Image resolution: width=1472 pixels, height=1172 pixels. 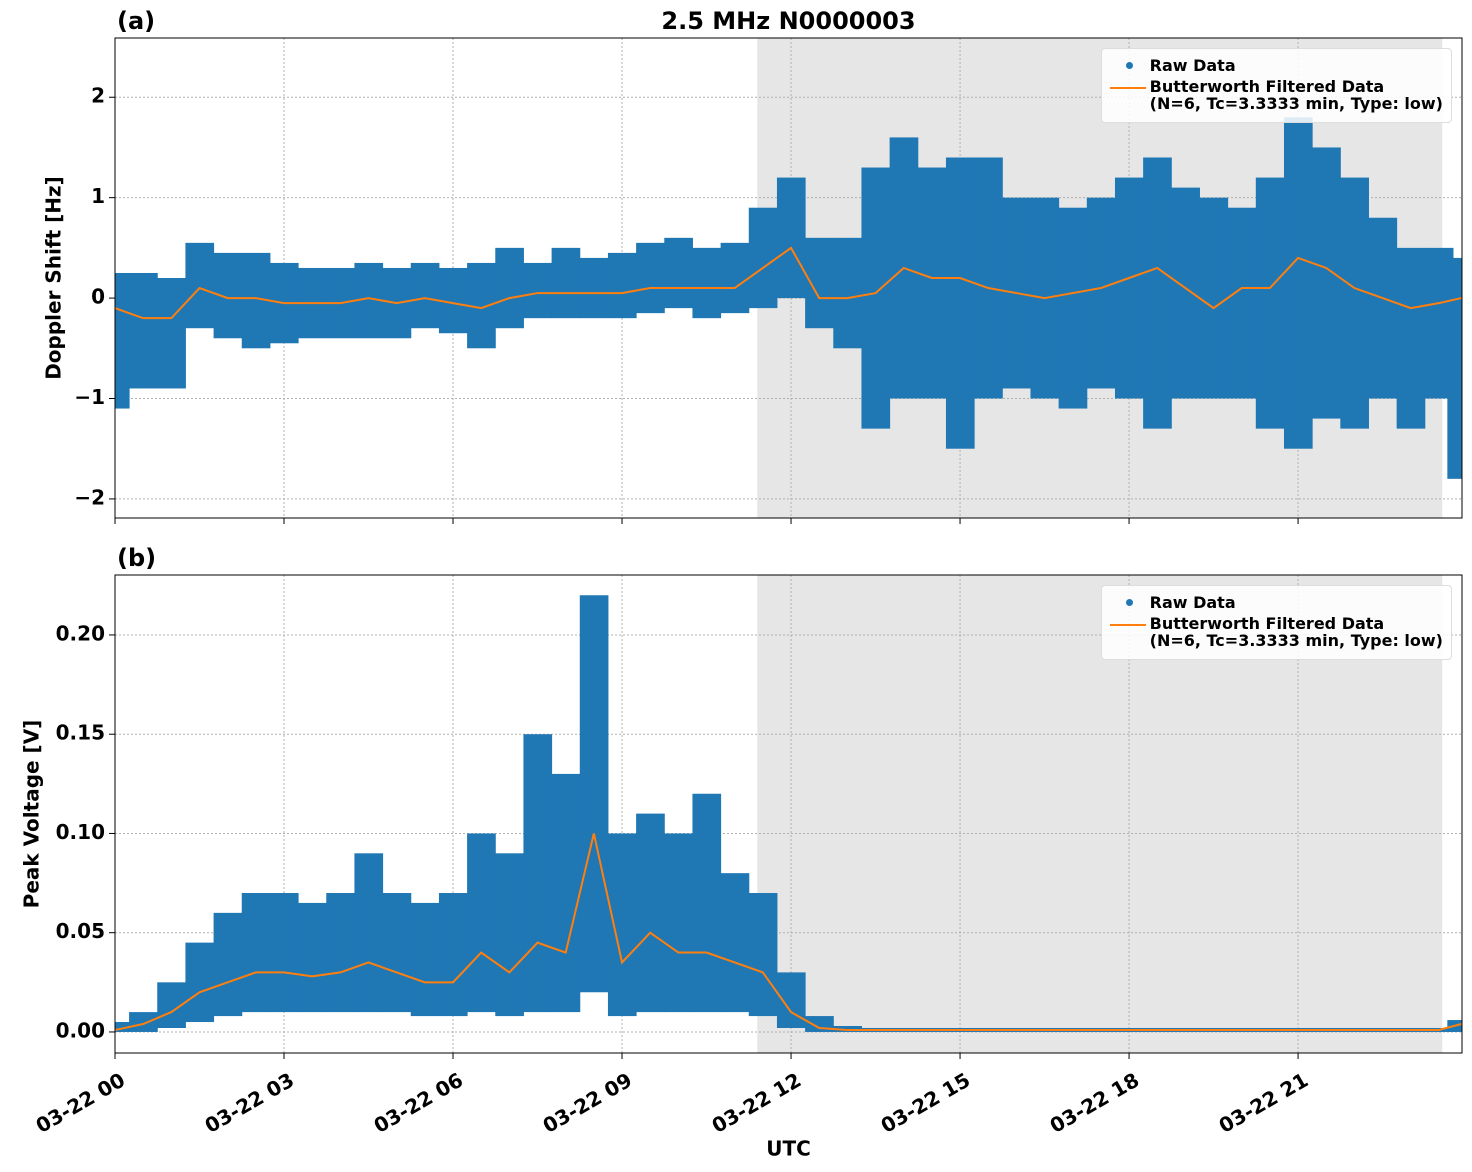 I want to click on x-tick-label: 03-22 03, so click(x=250, y=1103).